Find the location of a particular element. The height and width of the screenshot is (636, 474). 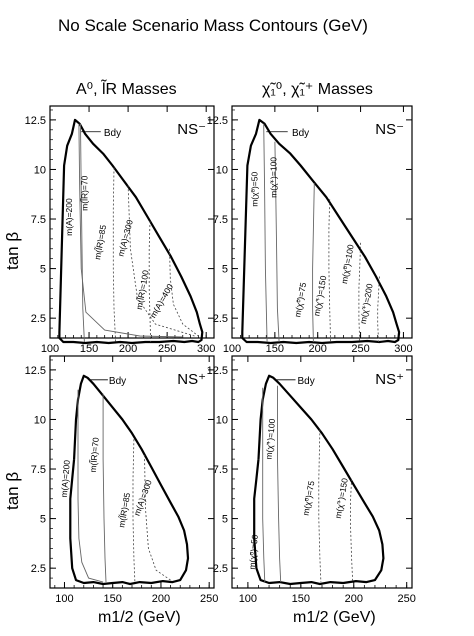

x-axis-label-right: m1/2 (GeV) is located at coordinates (334, 617).